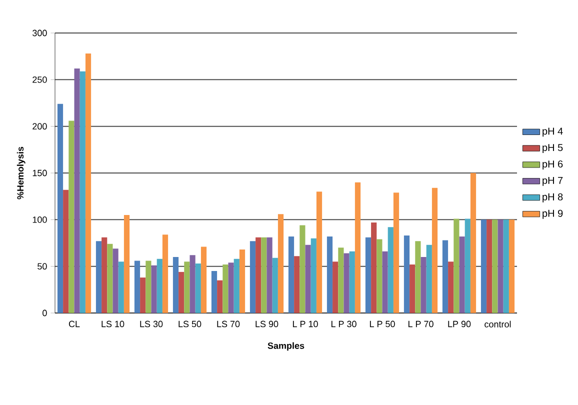 This screenshot has height=405, width=578. I want to click on x-tick-label: LS 10, so click(113, 324).